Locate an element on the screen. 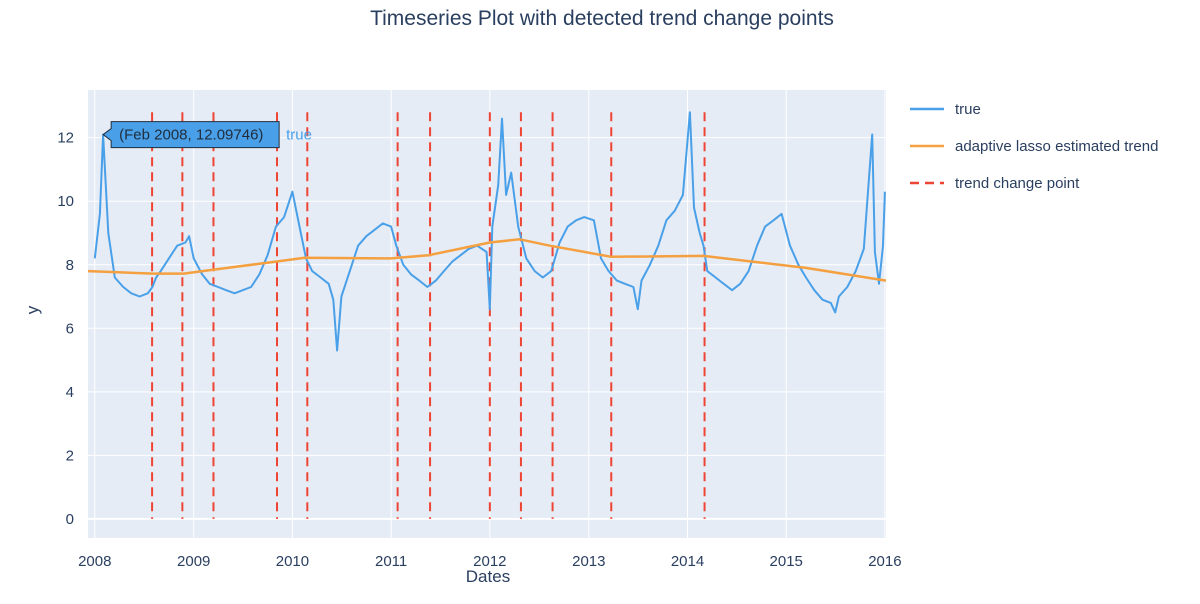  hover-label-box is located at coordinates (191, 135).